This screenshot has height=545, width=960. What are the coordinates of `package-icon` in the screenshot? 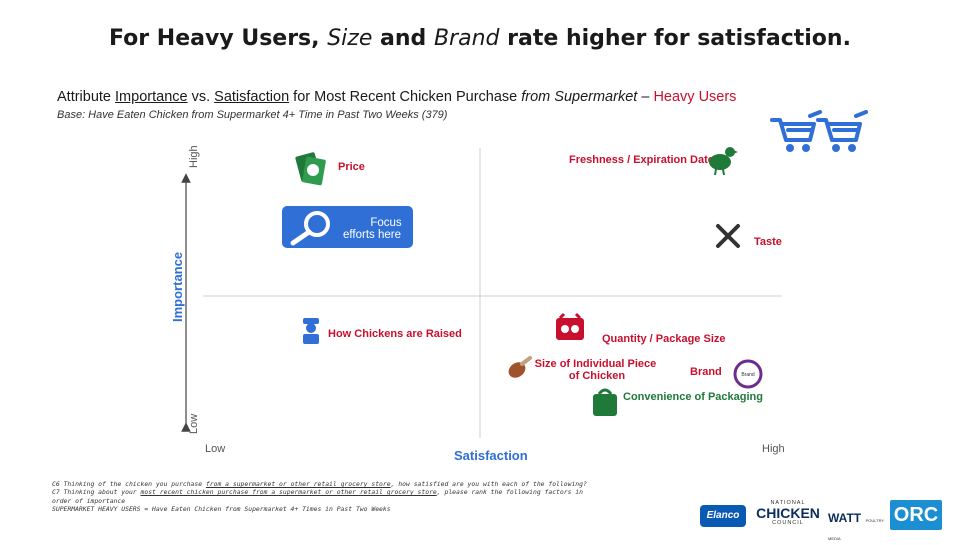 It's located at (570, 326).